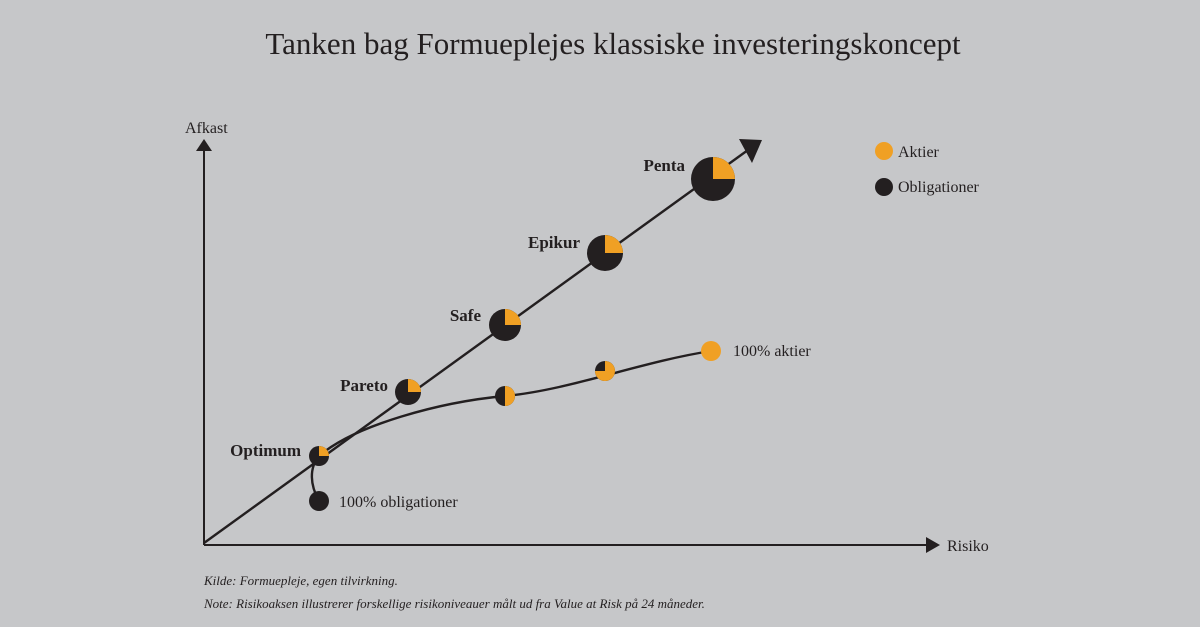 This screenshot has width=1200, height=627. I want to click on curve-marker-half-stocks, so click(505, 396).